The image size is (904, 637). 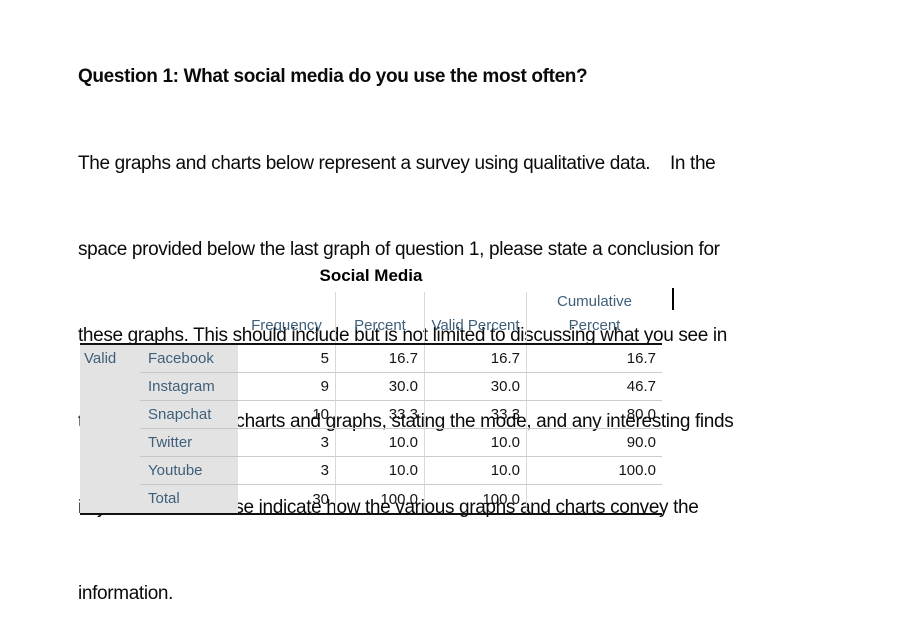 I want to click on table-row: Snapchat 10 33.3 33.3 80.0, so click(x=371, y=415).